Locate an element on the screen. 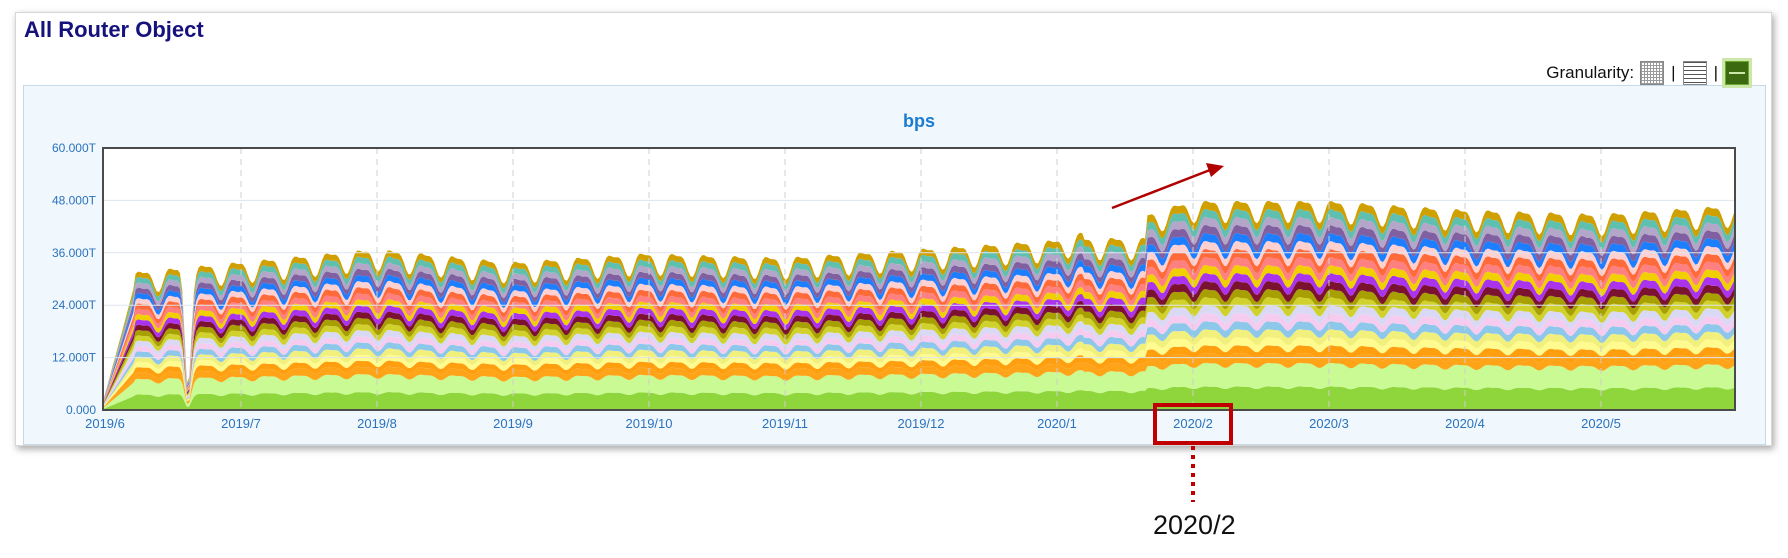  x-tick-label: 2019/9 is located at coordinates (513, 423).